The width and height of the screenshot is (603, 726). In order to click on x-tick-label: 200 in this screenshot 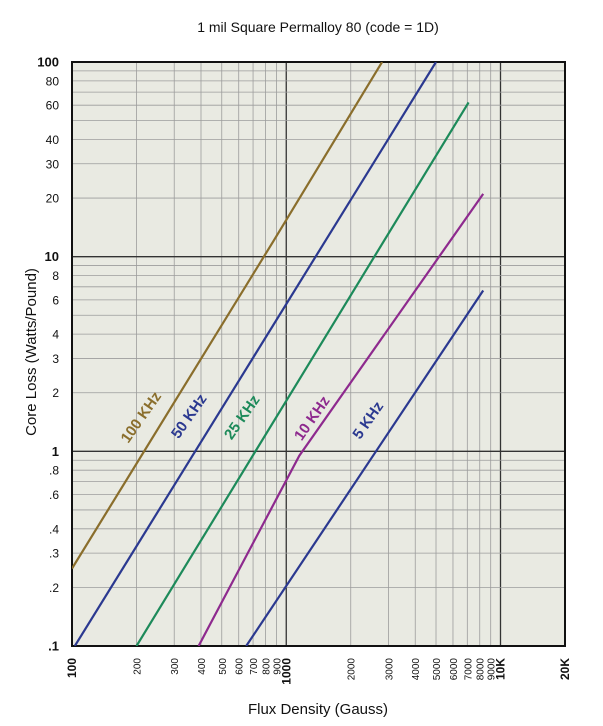, I will do `click(137, 666)`.